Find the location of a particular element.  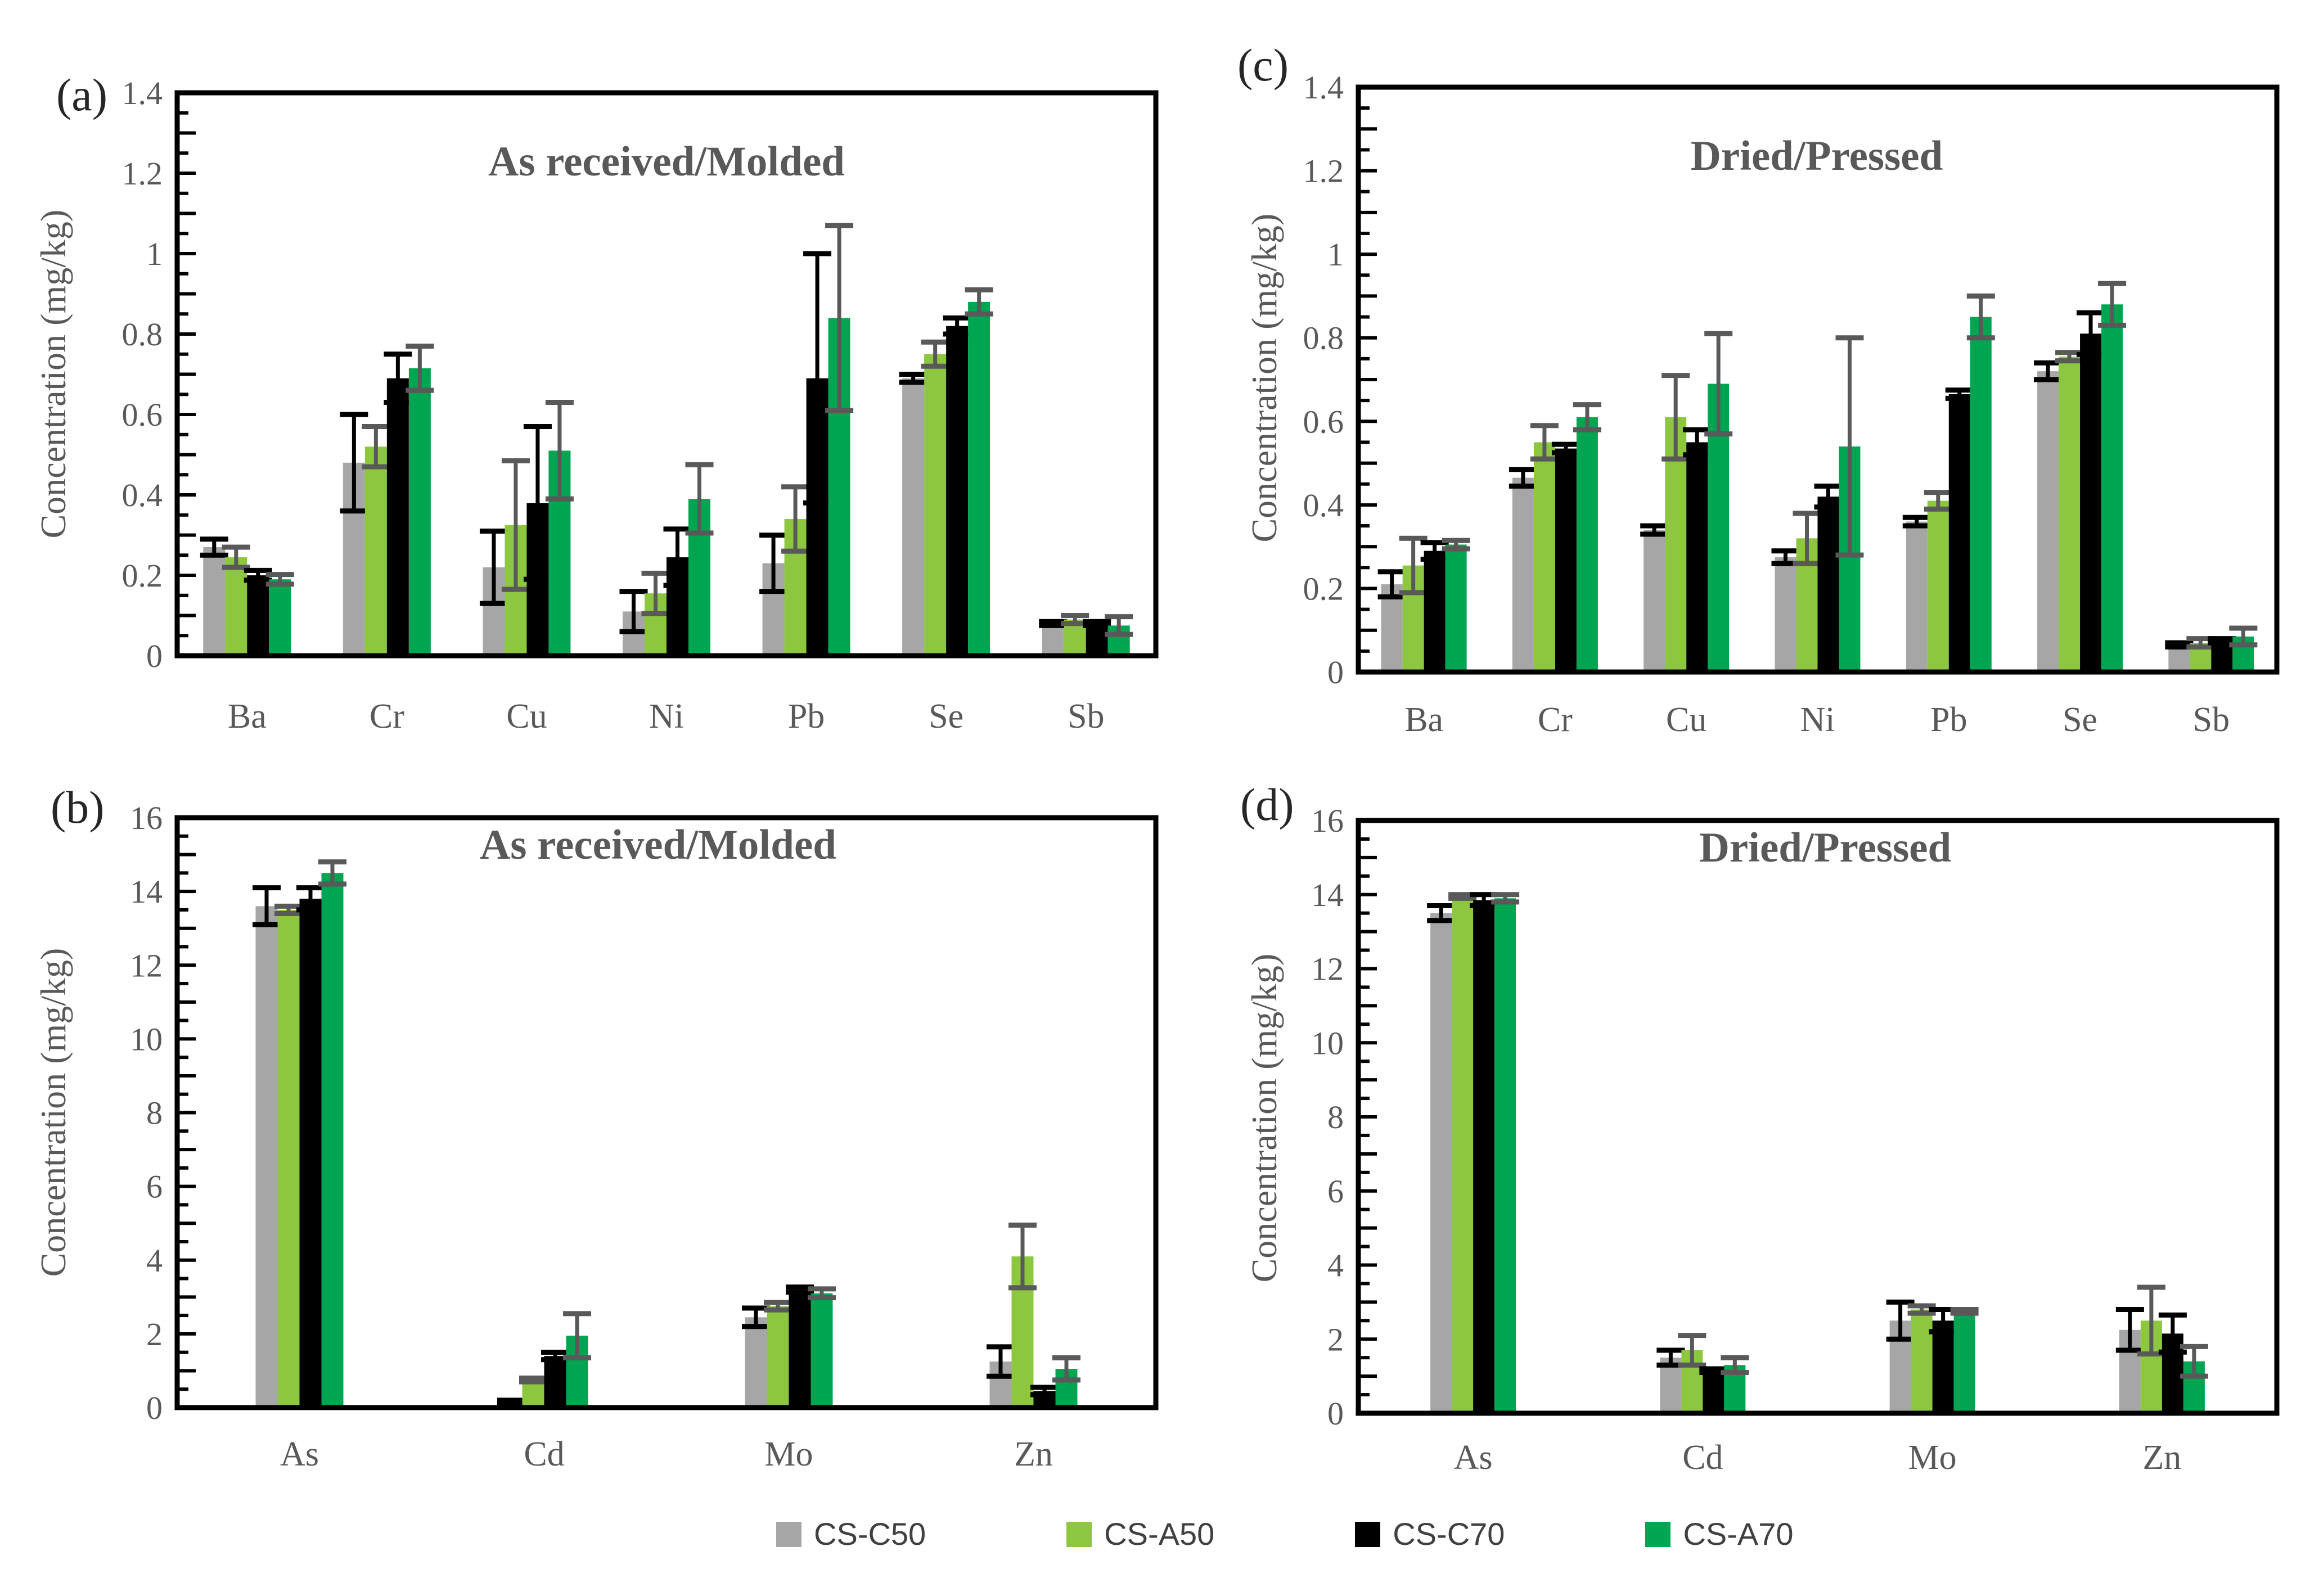

bar-c-Pb-CS-C50 is located at coordinates (1917, 596).